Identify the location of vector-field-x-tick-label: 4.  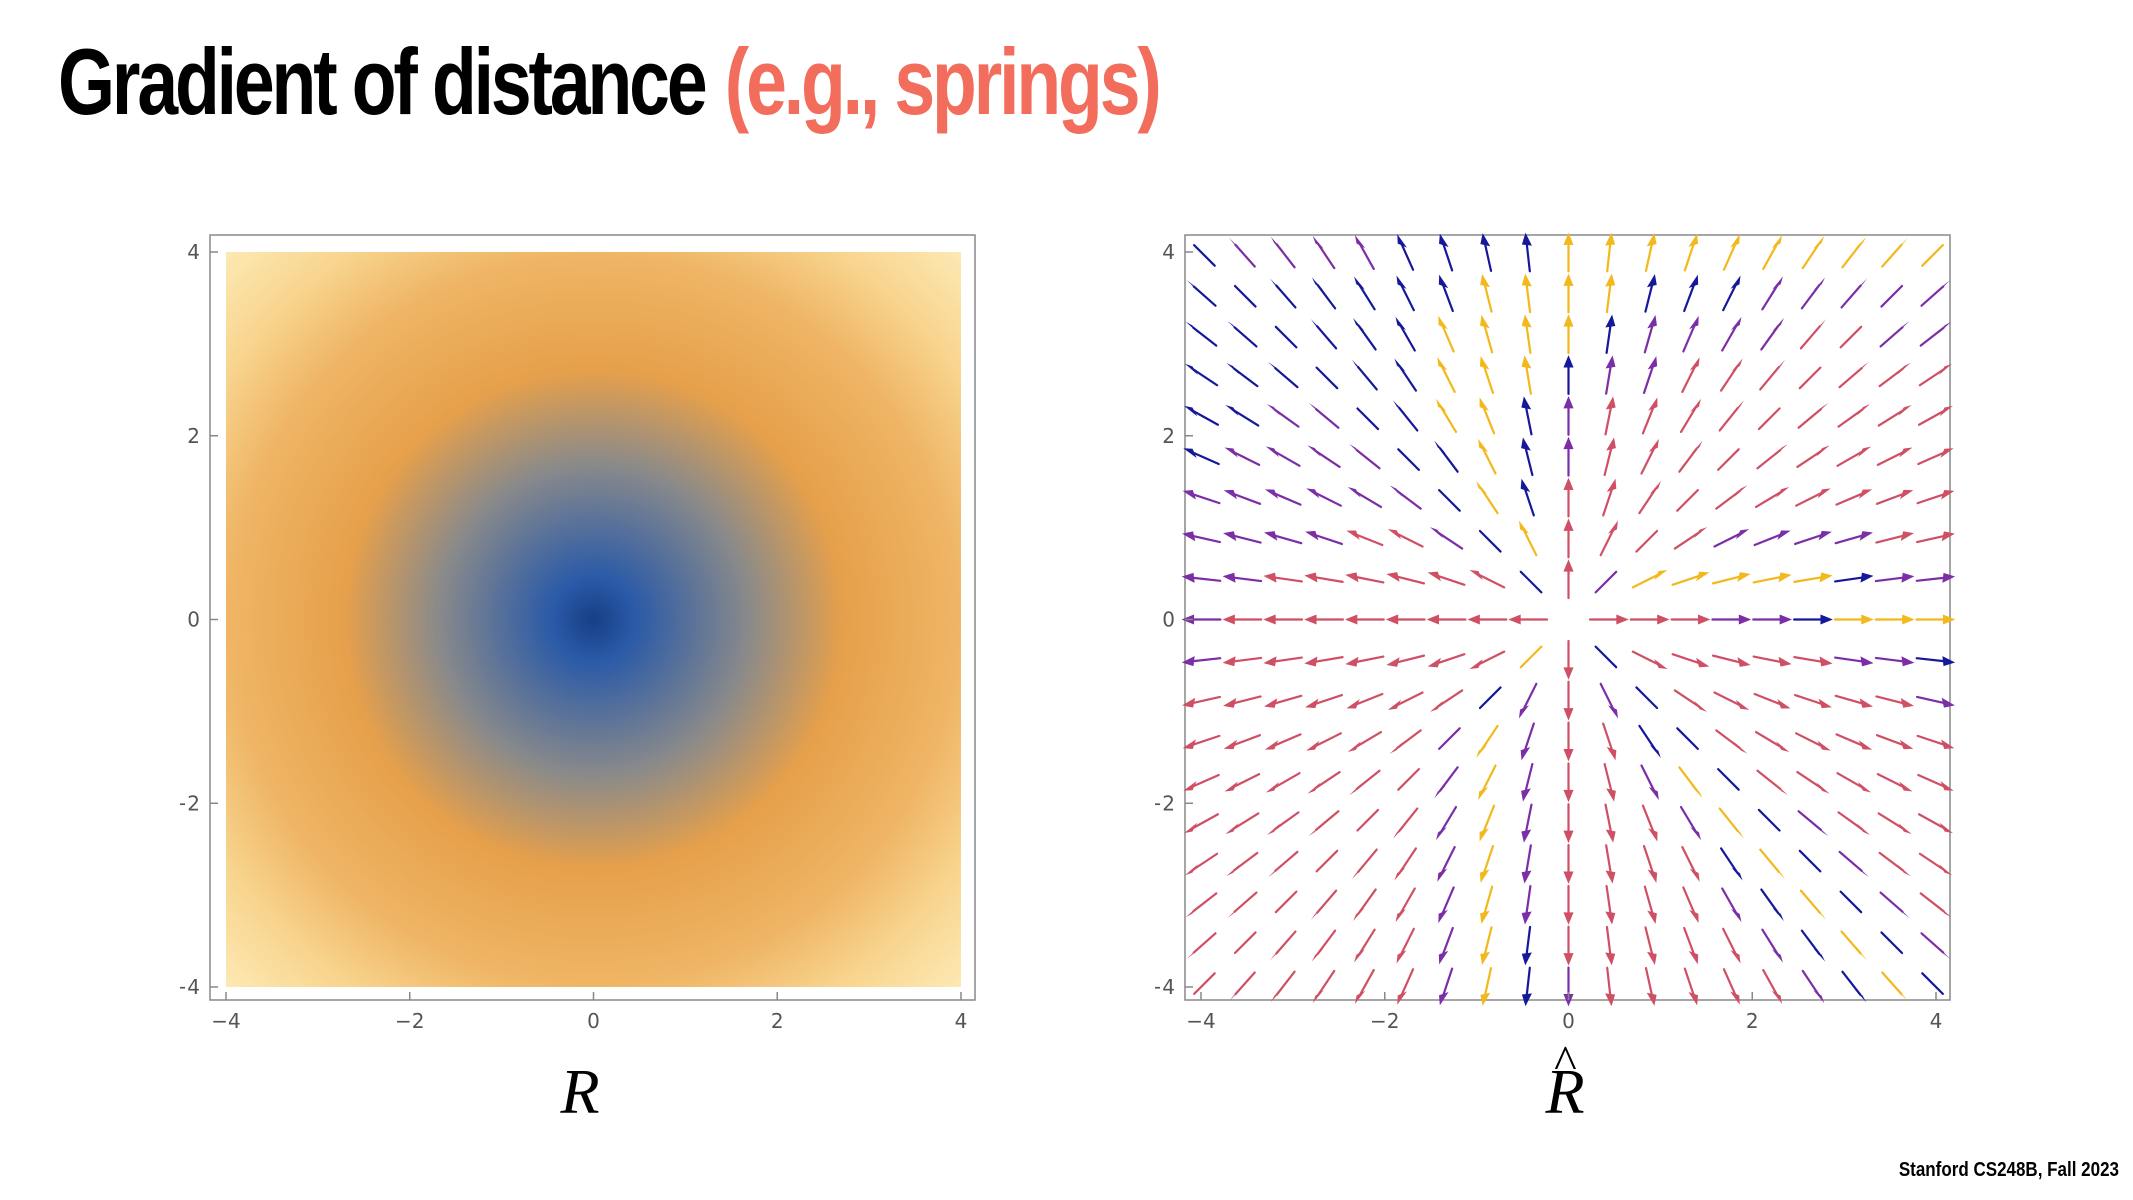
(1936, 1019).